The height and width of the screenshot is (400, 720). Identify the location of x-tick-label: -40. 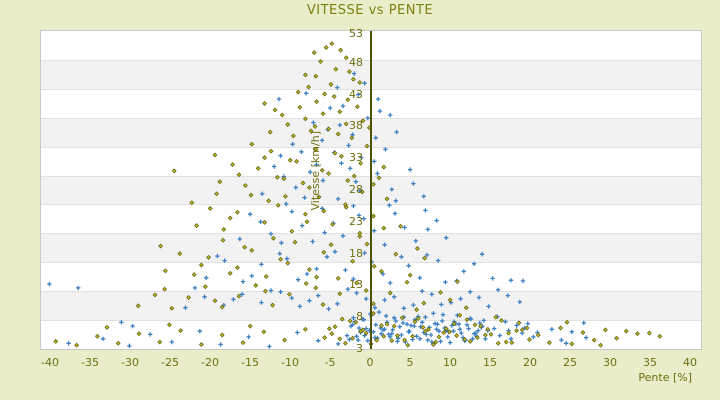
(50, 362).